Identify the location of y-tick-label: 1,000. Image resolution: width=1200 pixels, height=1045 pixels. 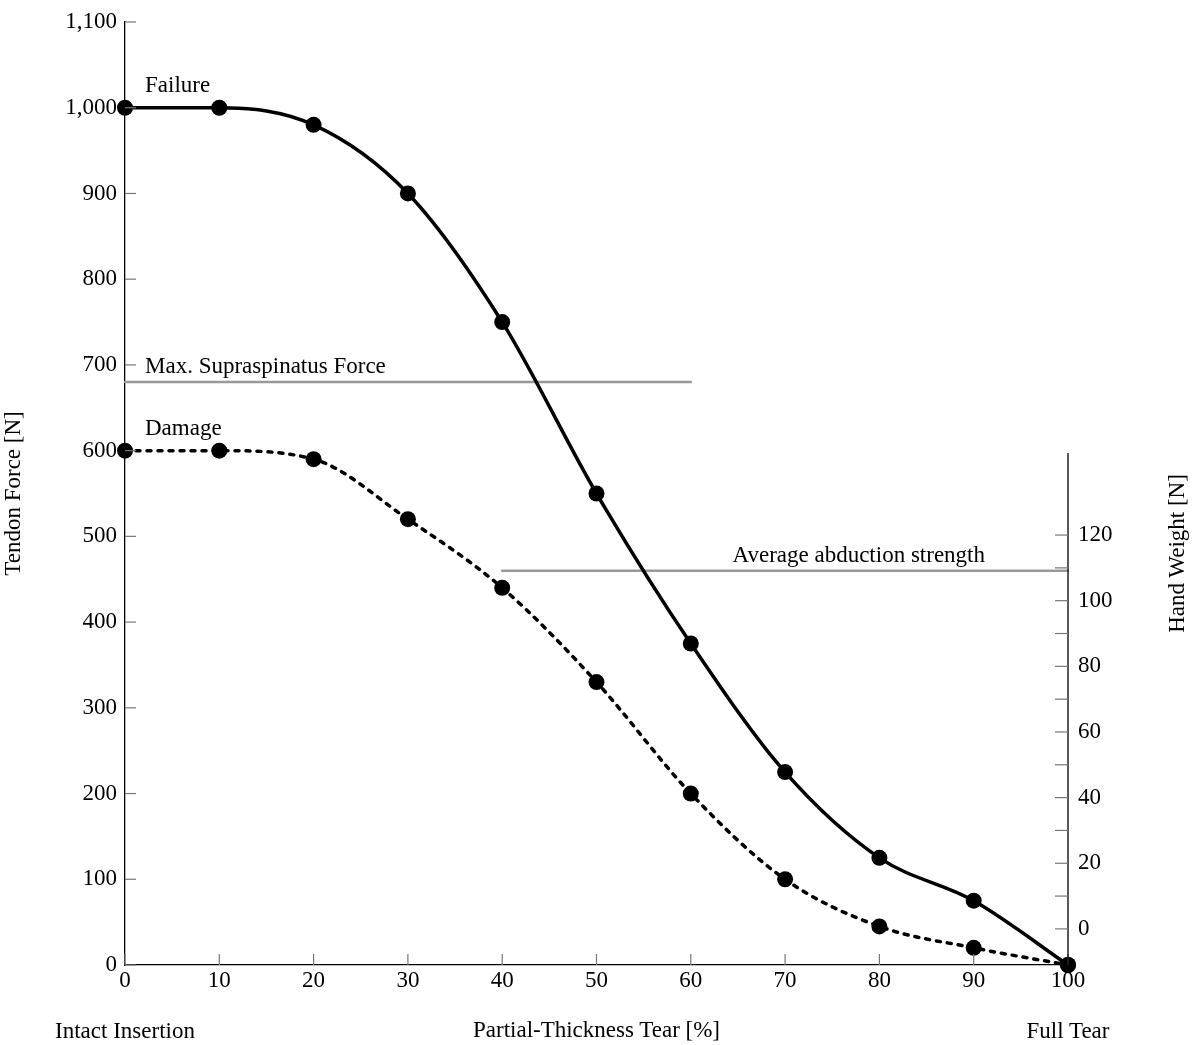
(91, 106).